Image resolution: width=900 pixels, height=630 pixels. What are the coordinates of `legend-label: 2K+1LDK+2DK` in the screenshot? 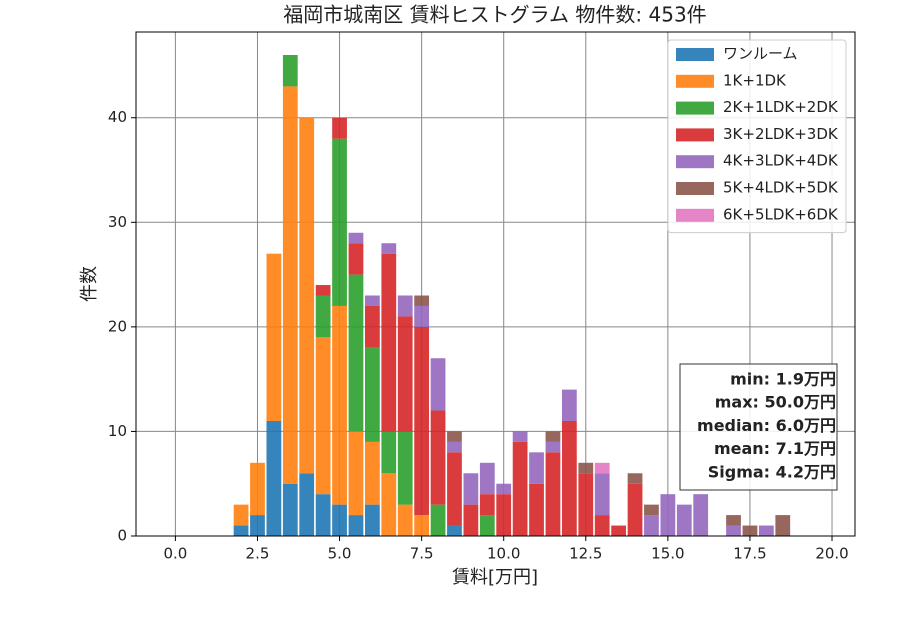 It's located at (781, 107).